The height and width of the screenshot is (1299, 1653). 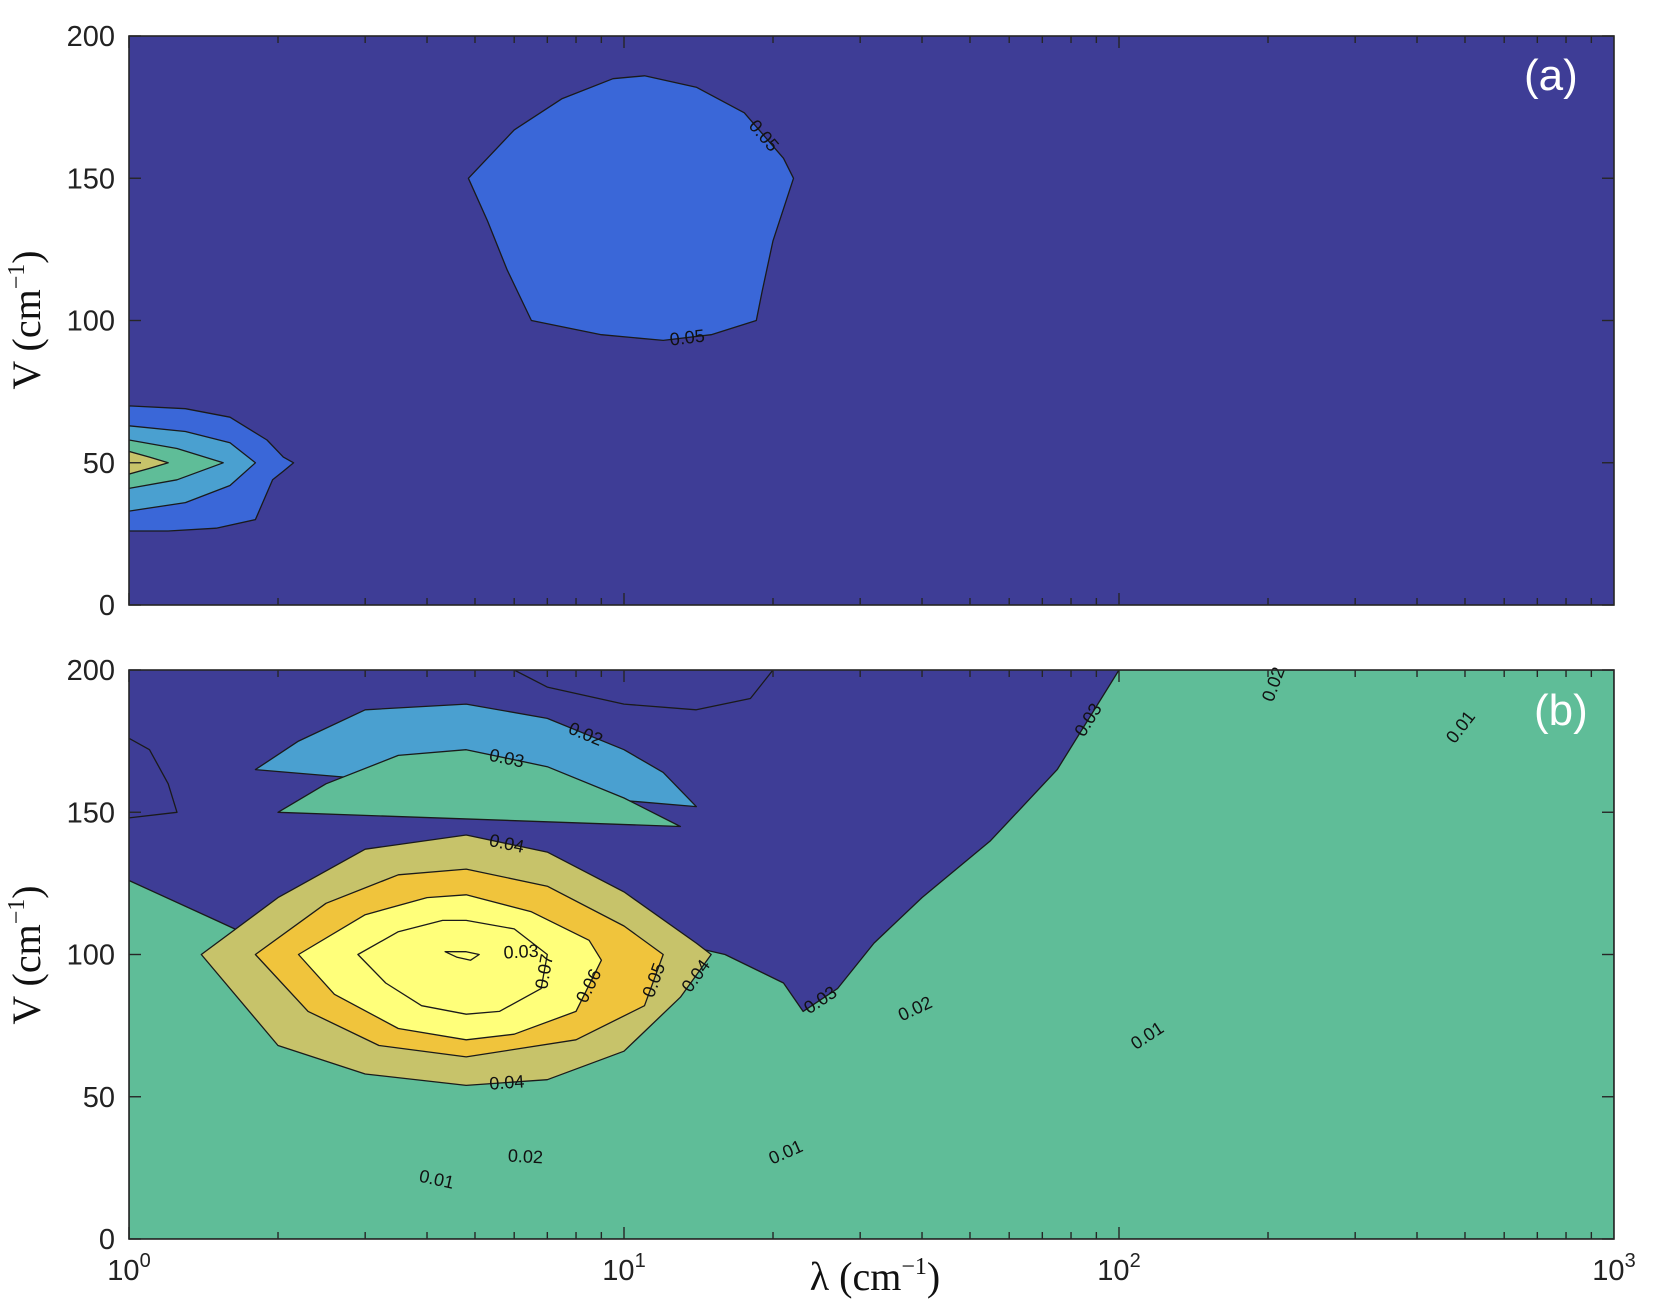 What do you see at coordinates (1613, 1268) in the screenshot?
I see `x-tick-label: 10³` at bounding box center [1613, 1268].